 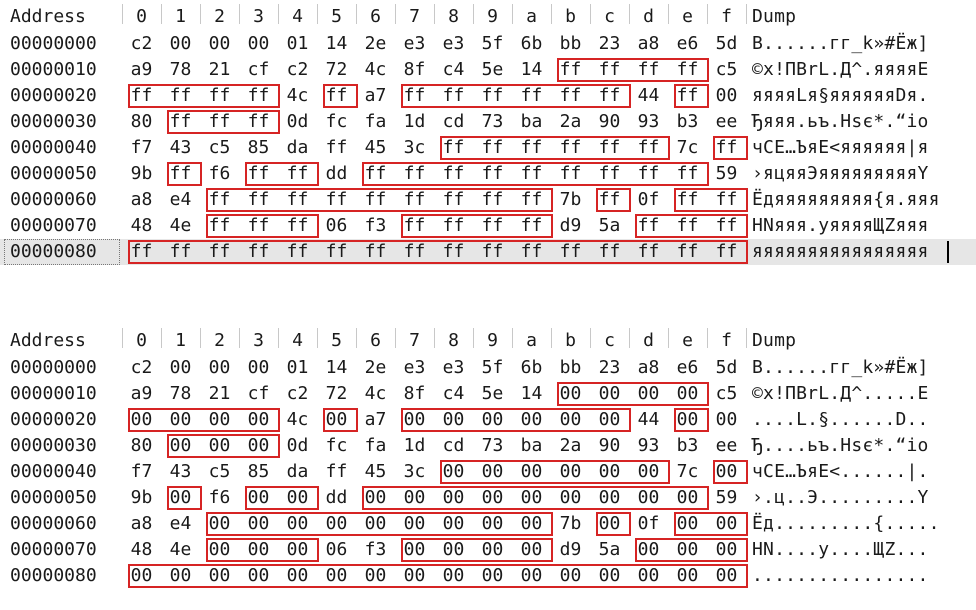 I want to click on row-dump-text: Ёдяяяяяяяяя{я.яяя, so click(x=846, y=199).